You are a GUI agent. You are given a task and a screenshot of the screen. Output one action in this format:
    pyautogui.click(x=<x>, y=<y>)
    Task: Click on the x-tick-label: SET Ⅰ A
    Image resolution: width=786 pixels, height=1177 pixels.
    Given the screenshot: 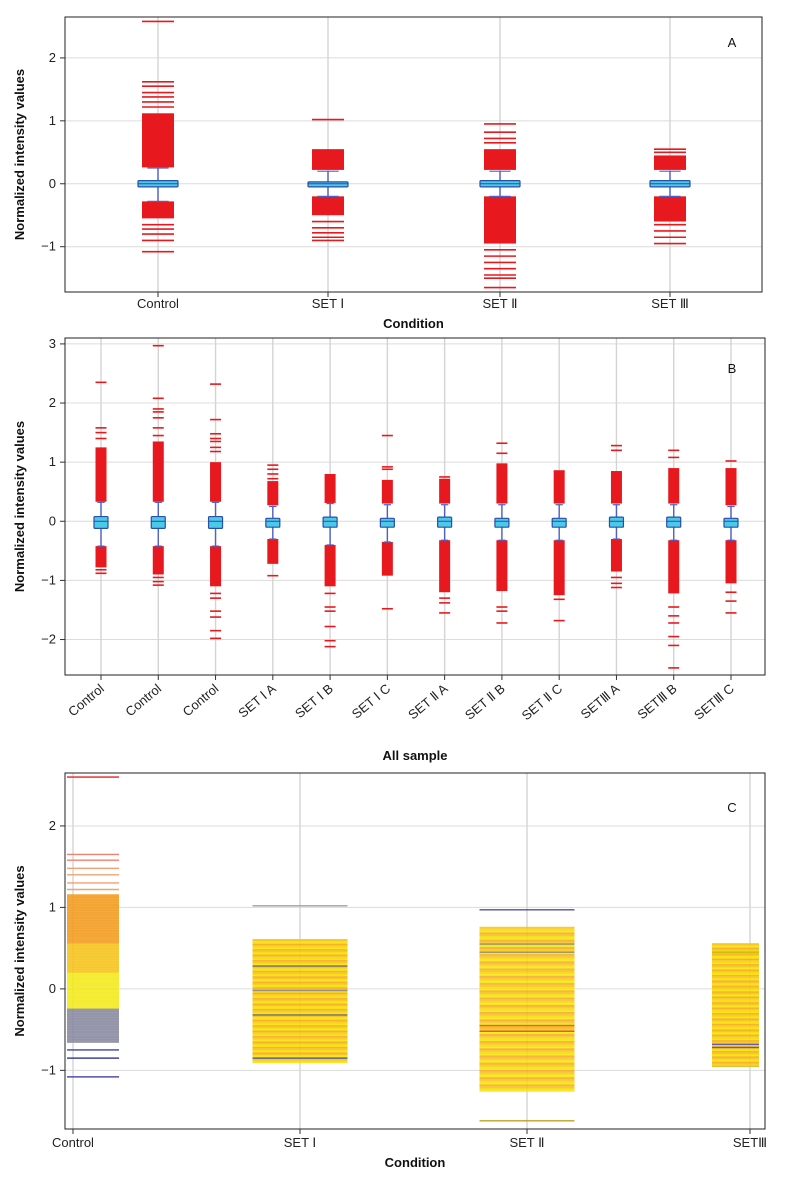 What is the action you would take?
    pyautogui.click(x=257, y=701)
    